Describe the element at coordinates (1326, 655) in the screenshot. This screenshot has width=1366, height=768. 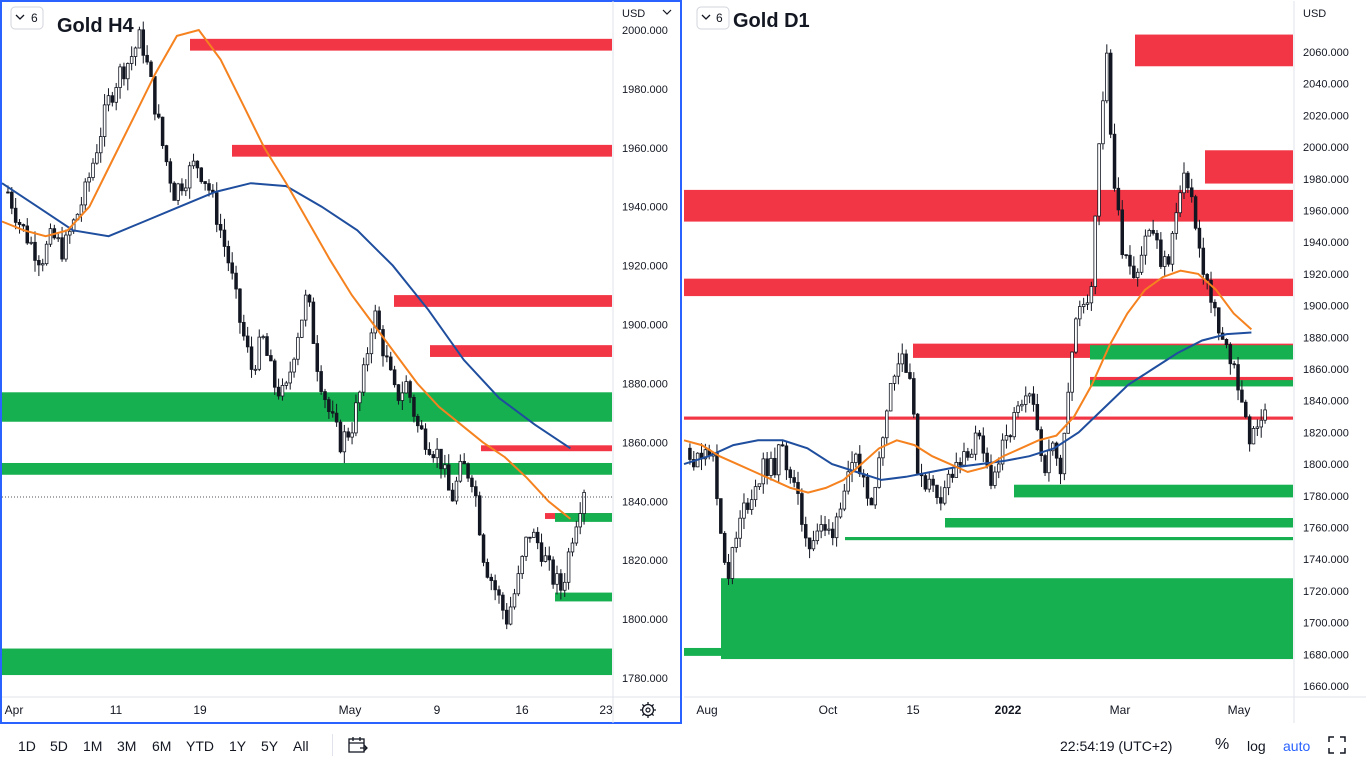
I see `price-tick-label: 1680.000` at that location.